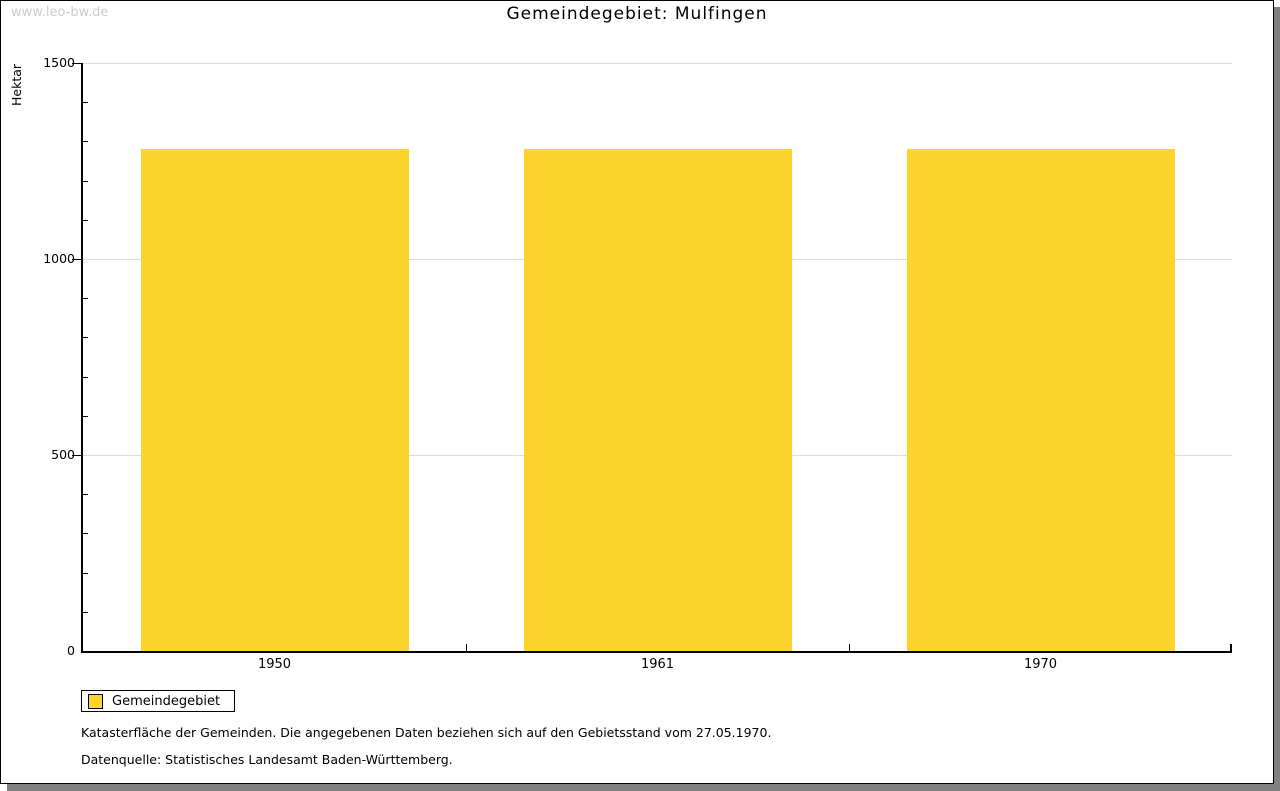  What do you see at coordinates (63, 454) in the screenshot?
I see `y-tick-label-500: 500` at bounding box center [63, 454].